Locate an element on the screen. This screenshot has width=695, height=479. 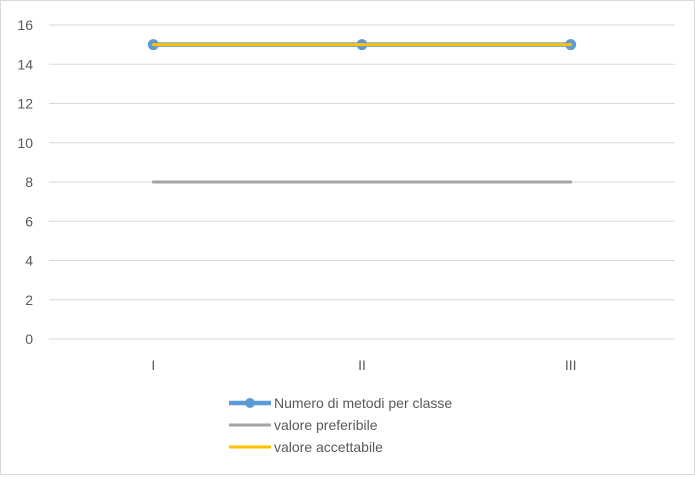
y-tick-label: 4 is located at coordinates (29, 261).